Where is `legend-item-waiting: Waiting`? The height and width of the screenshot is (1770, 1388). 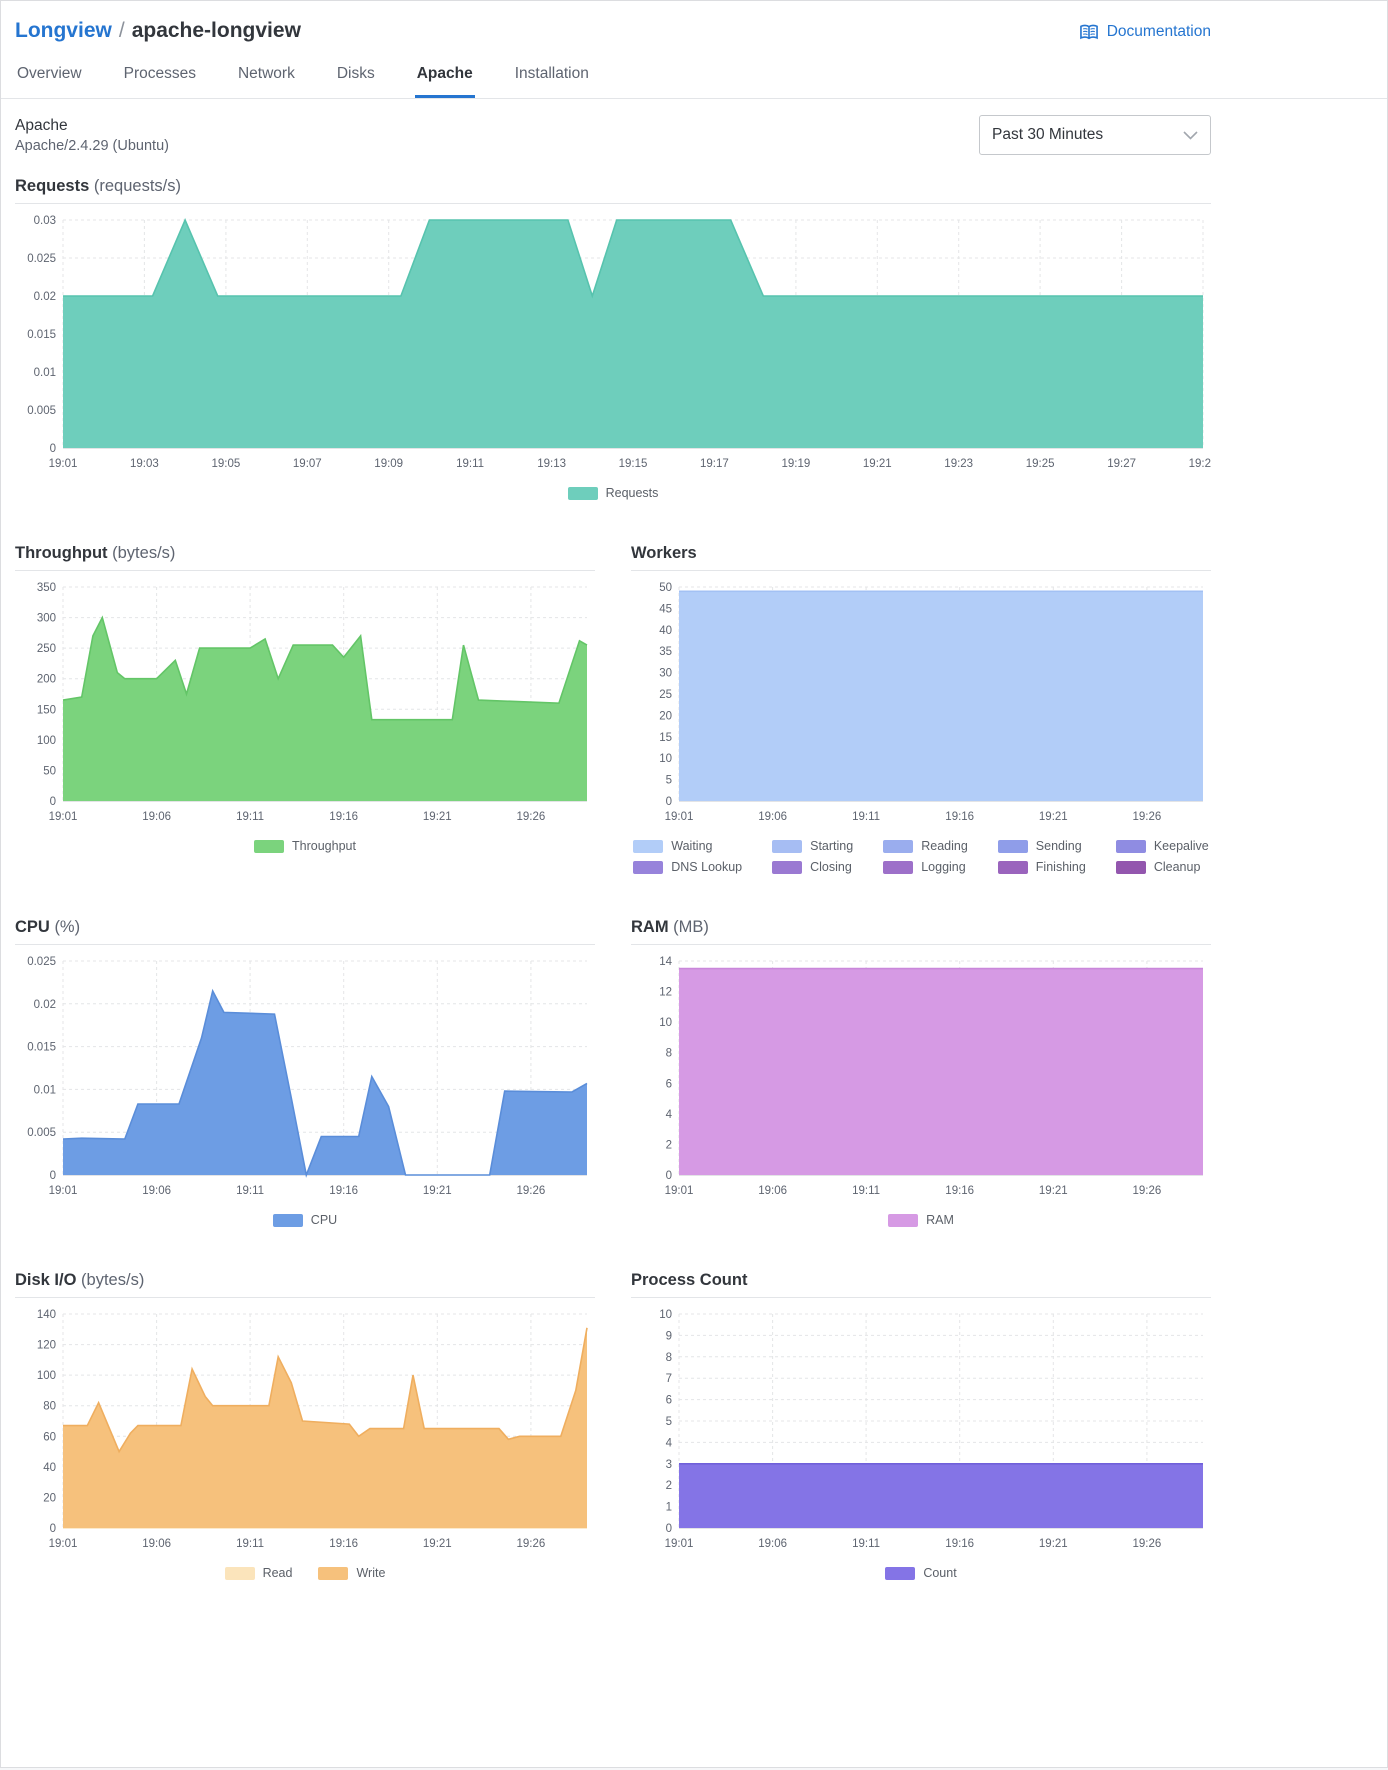 legend-item-waiting: Waiting is located at coordinates (687, 846).